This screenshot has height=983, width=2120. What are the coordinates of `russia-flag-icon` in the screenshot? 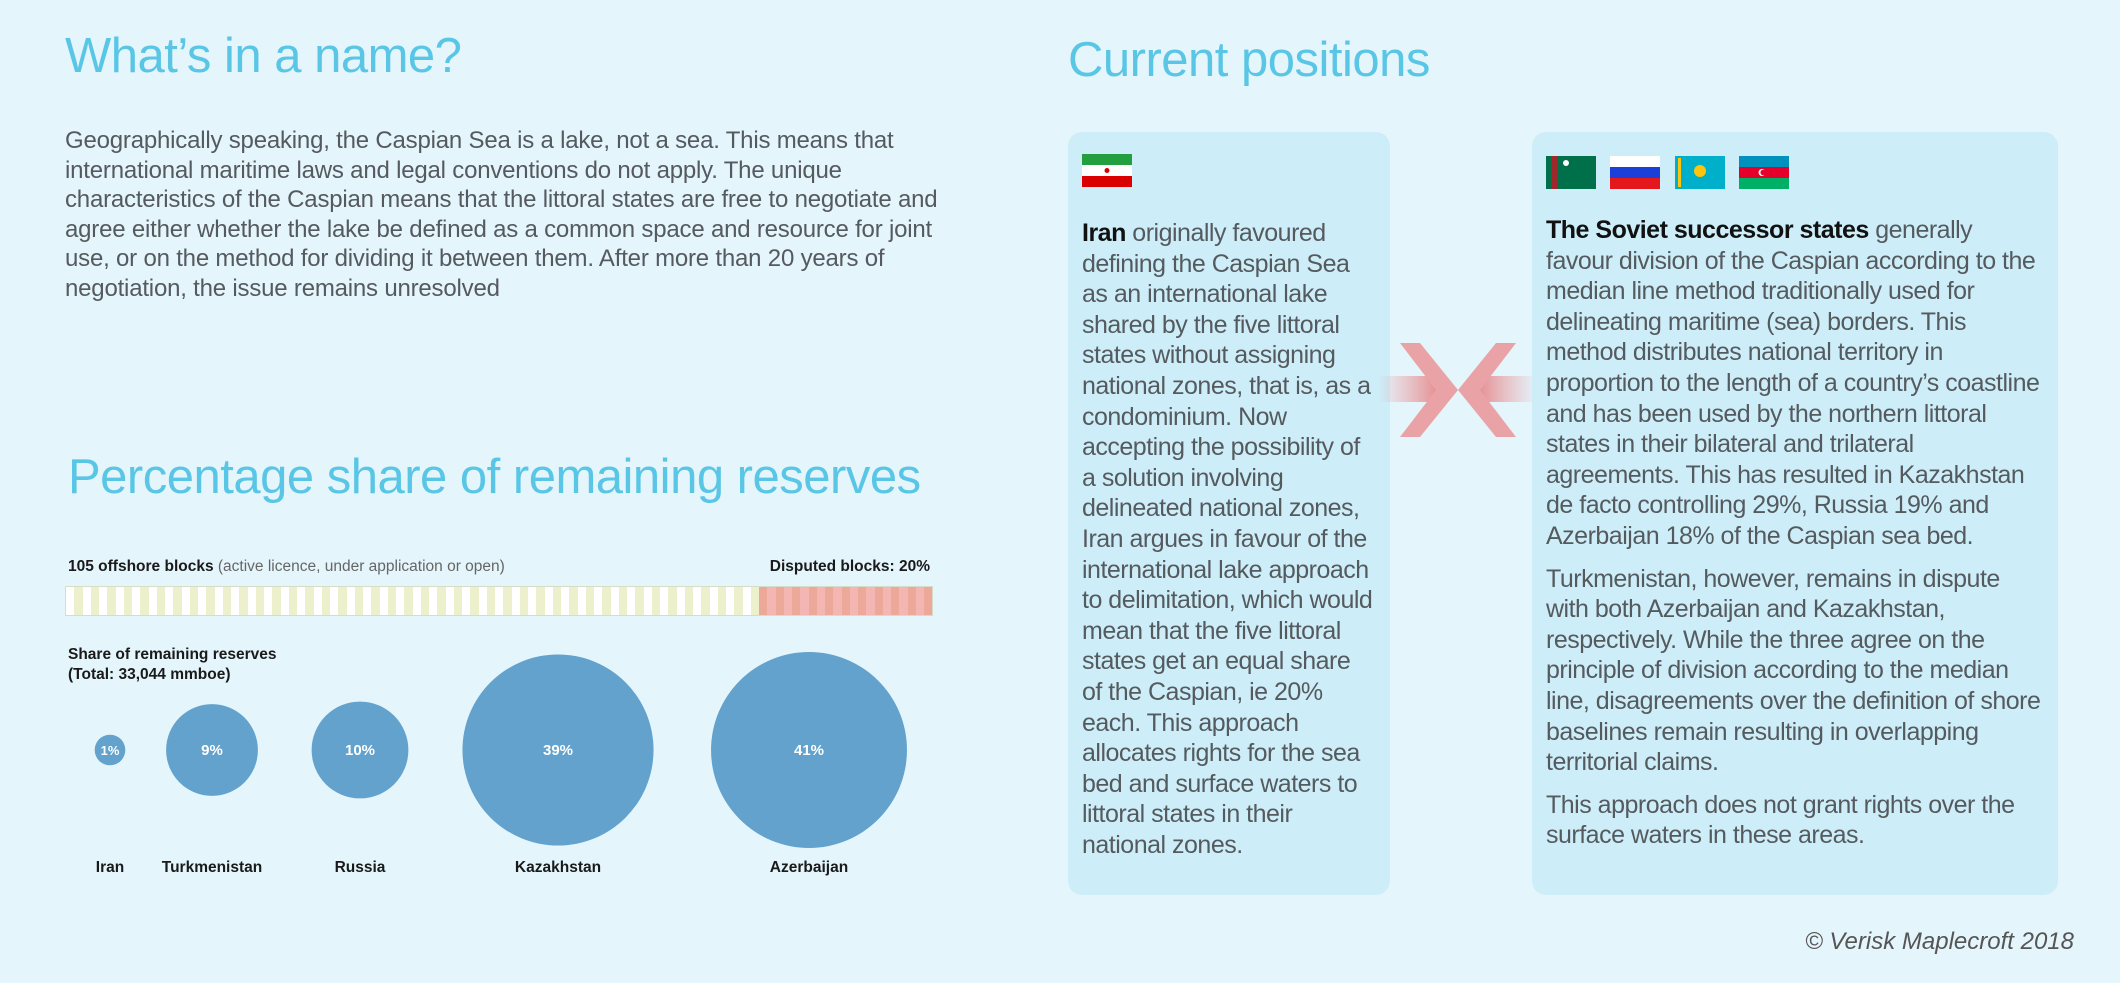 It's located at (1635, 172).